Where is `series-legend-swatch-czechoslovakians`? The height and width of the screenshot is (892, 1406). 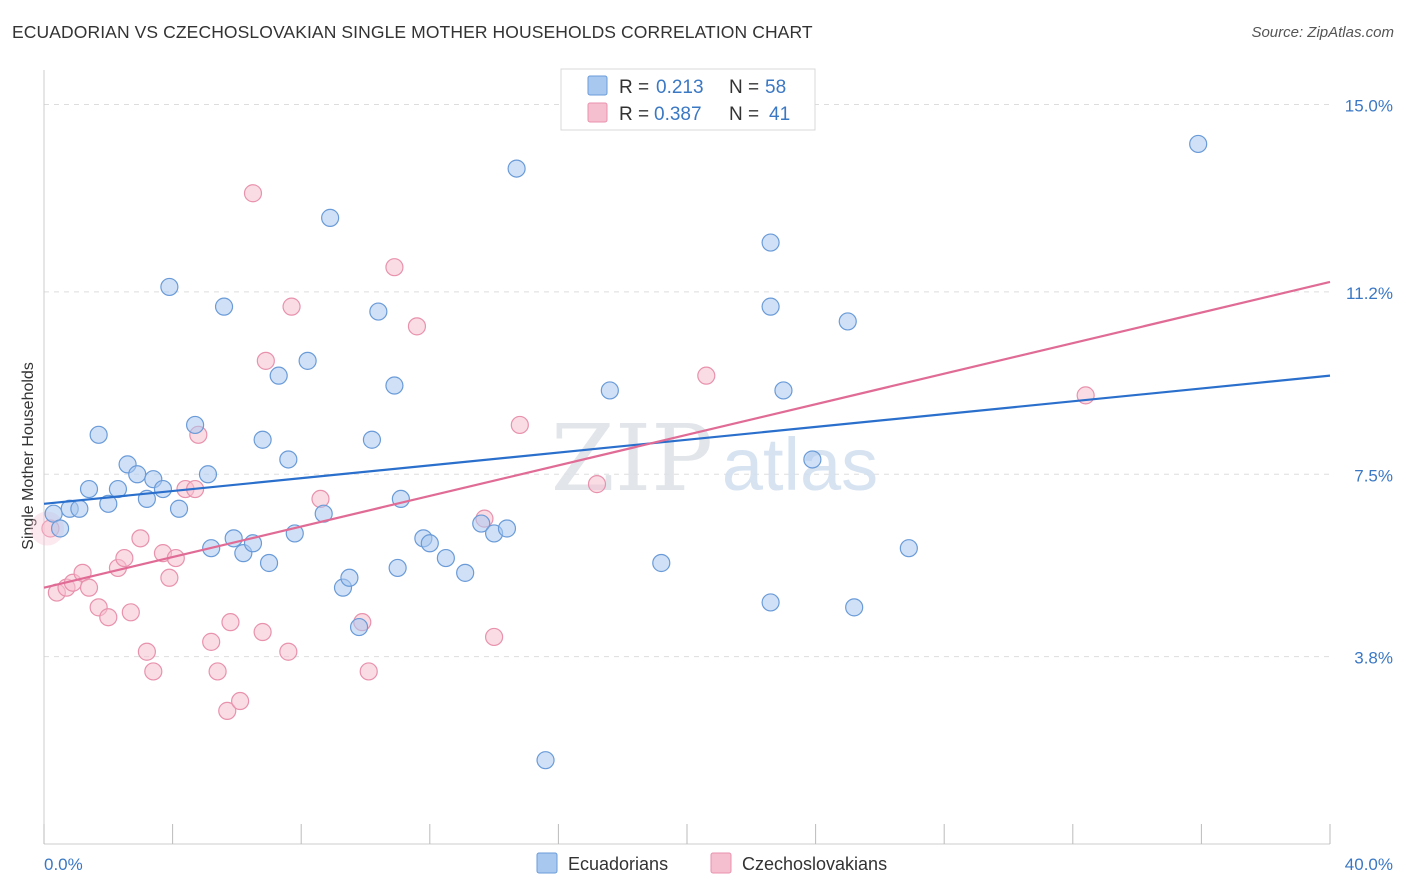
series-legend-swatch-czechoslovakians is located at coordinates (721, 863).